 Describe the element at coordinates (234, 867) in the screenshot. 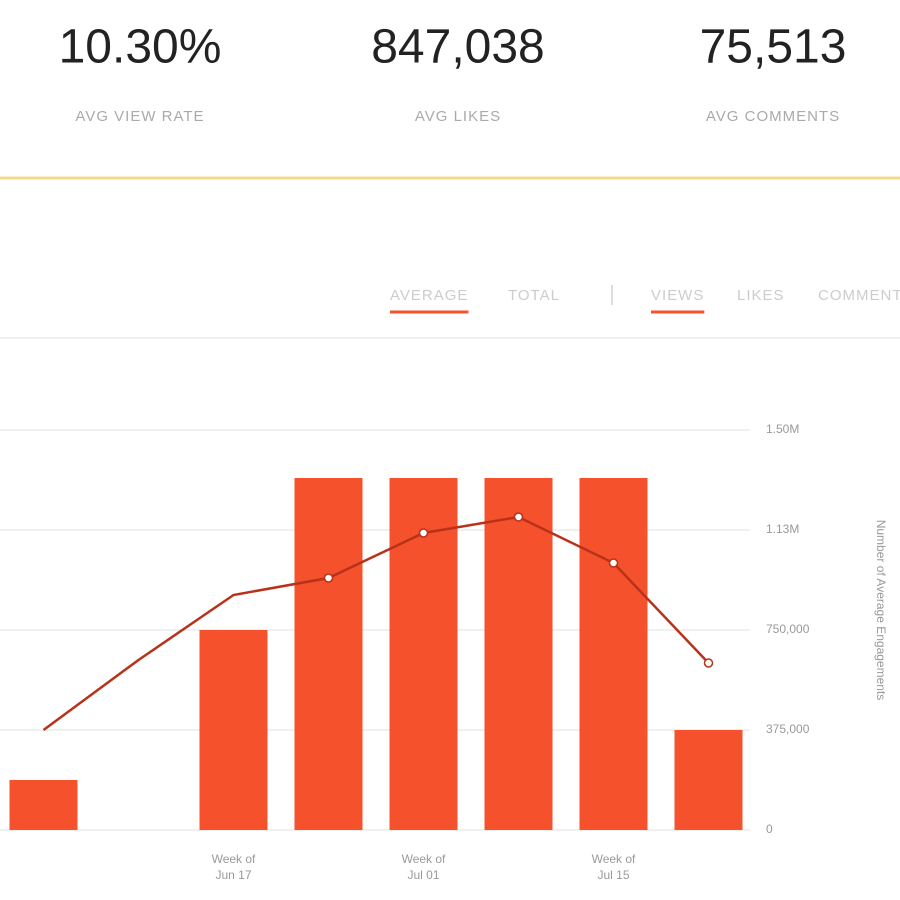

I see `x-tick-label: Week of Jun 17` at that location.